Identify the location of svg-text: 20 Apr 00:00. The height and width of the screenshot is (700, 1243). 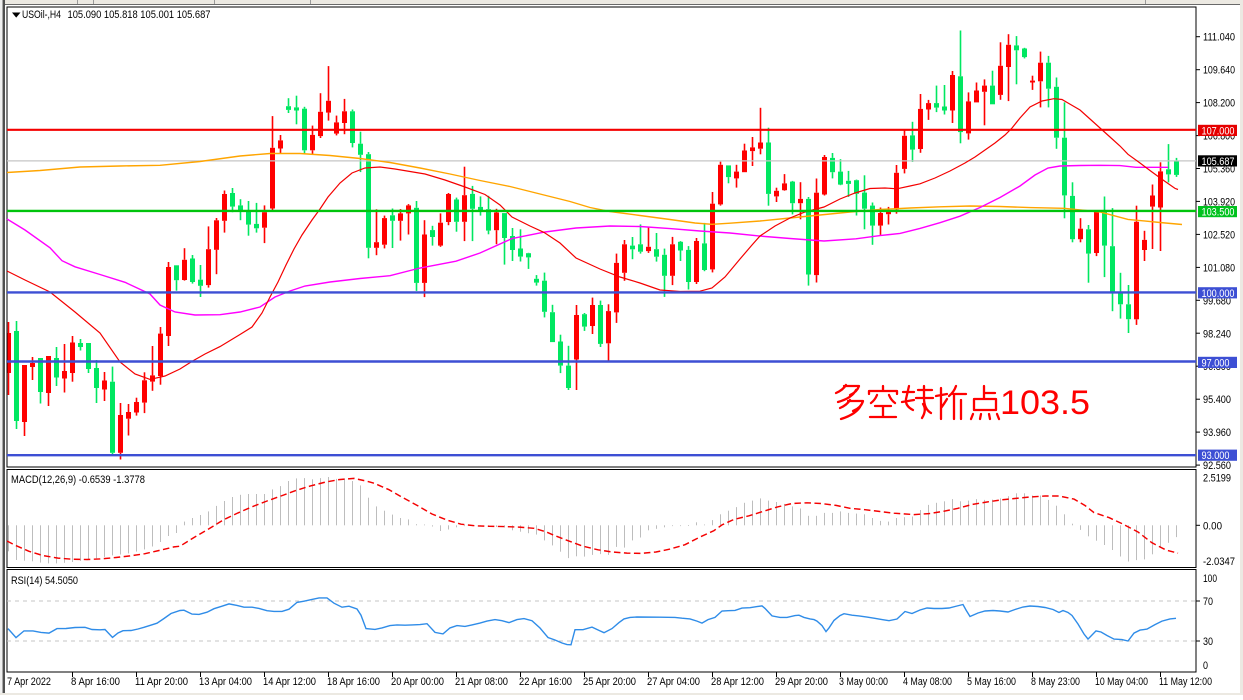
(417, 682).